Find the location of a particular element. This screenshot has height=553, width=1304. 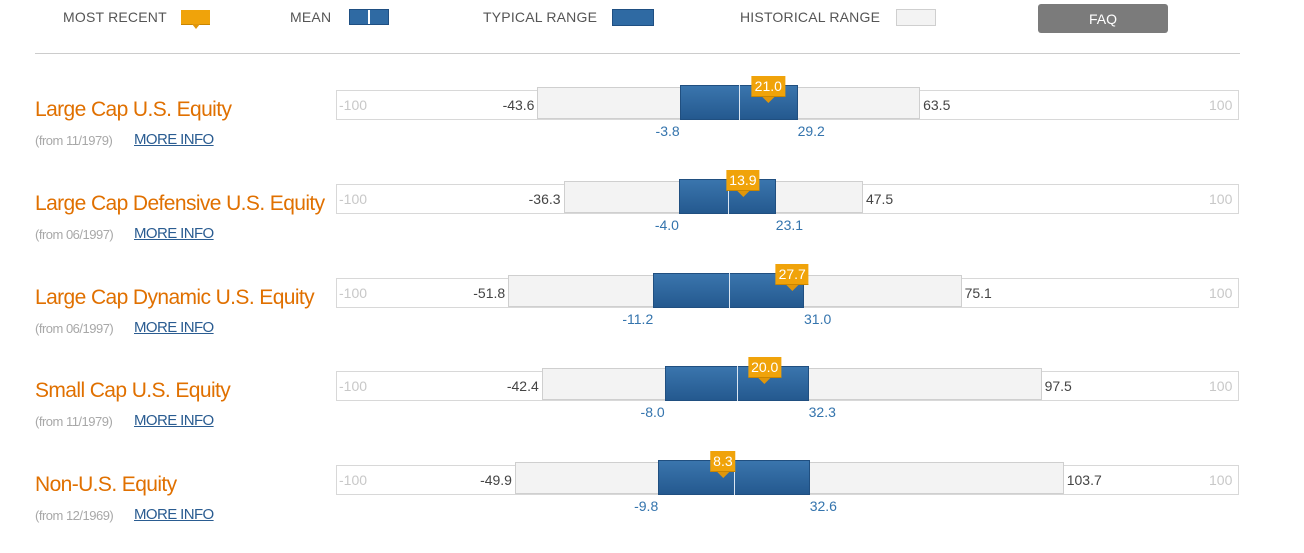

row-title: Large Cap Dynamic U.S. Equity is located at coordinates (175, 297).